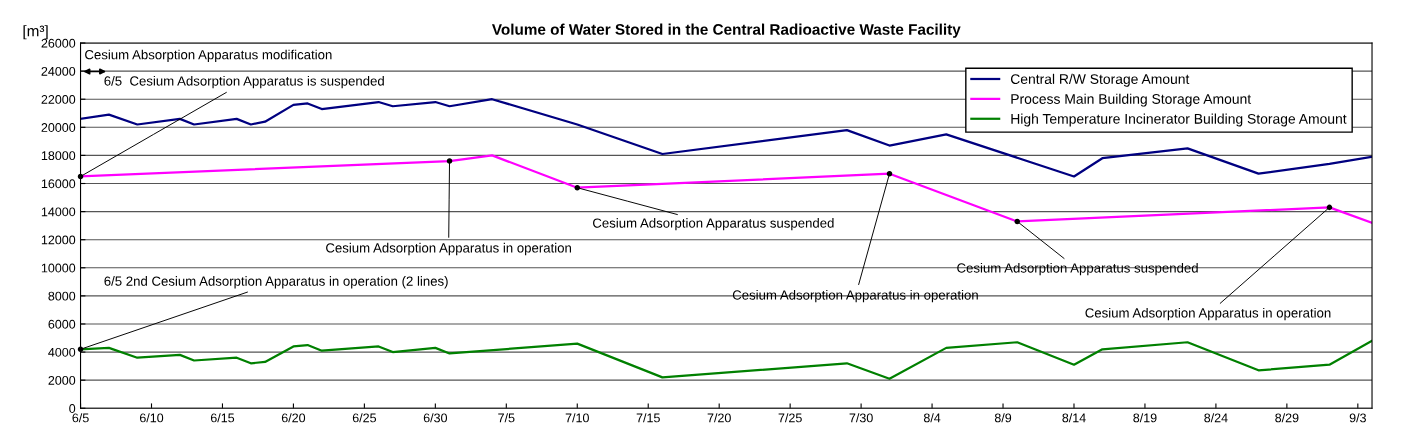 This screenshot has height=439, width=1413. I want to click on y-tick-label: 20000, so click(58, 127).